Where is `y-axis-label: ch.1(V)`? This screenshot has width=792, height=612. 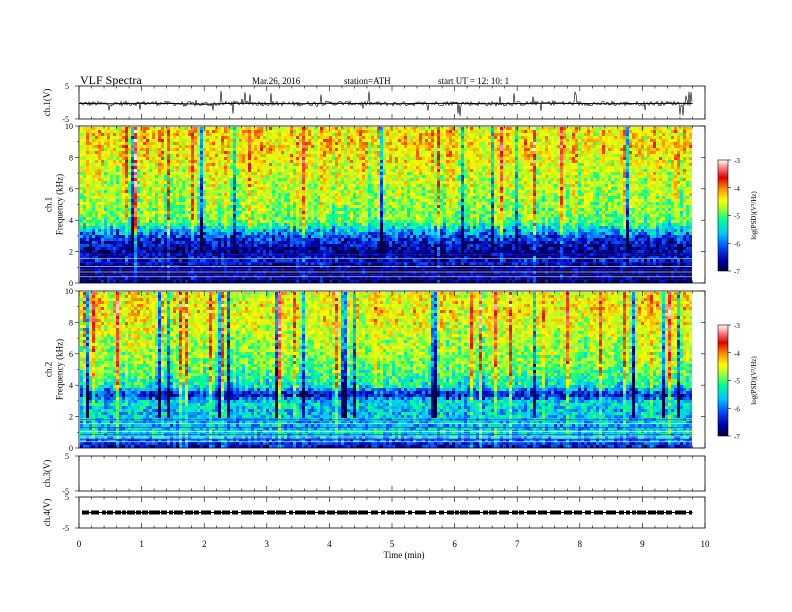
y-axis-label: ch.1(V) is located at coordinates (47, 103).